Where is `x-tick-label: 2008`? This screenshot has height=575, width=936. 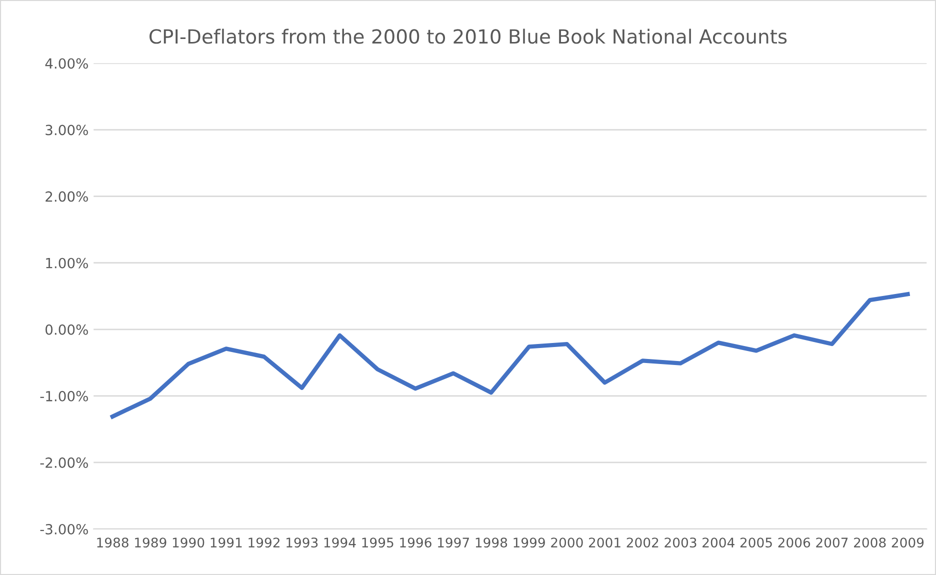
x-tick-label: 2008 is located at coordinates (870, 543).